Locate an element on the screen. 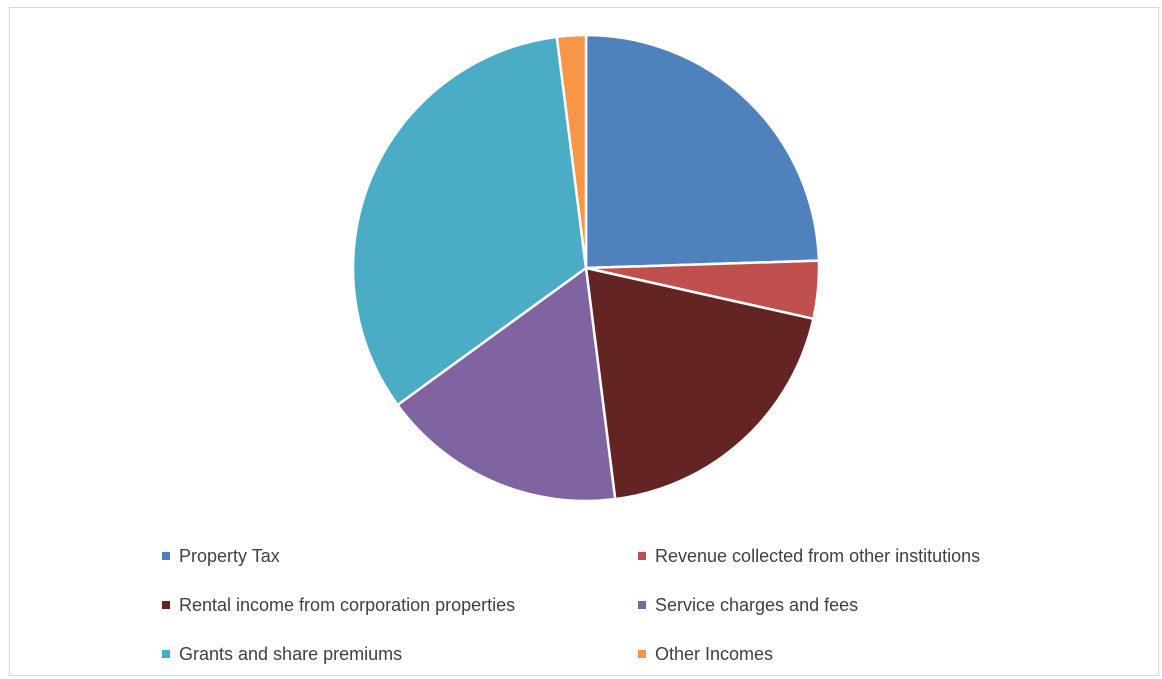 Image resolution: width=1162 pixels, height=679 pixels. legend-label-other-incomes: Other Incomes is located at coordinates (714, 653).